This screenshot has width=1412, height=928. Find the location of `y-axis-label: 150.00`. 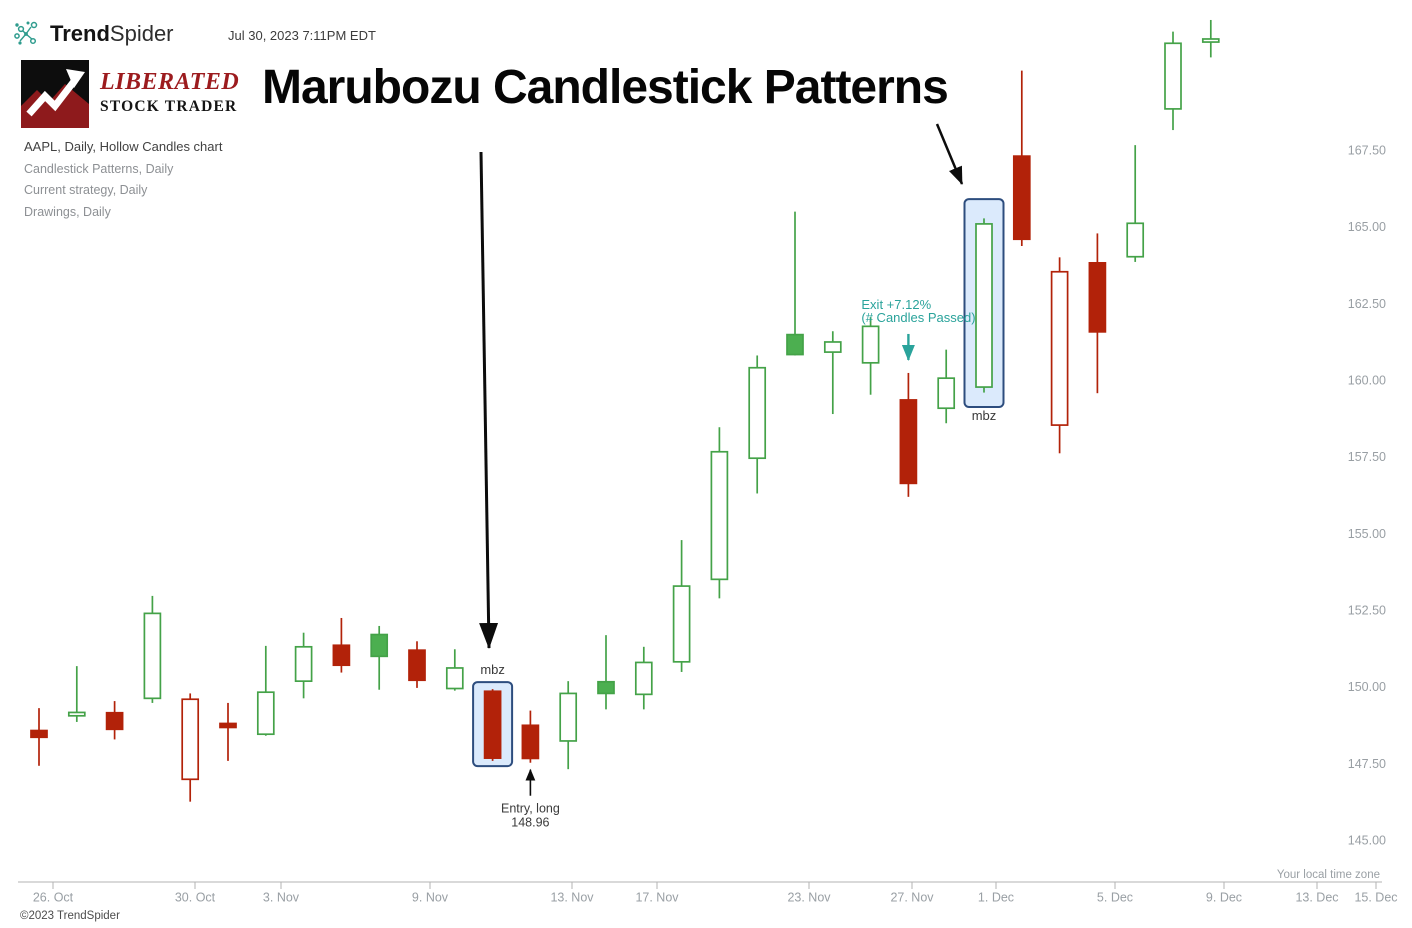

y-axis-label: 150.00 is located at coordinates (1367, 687).